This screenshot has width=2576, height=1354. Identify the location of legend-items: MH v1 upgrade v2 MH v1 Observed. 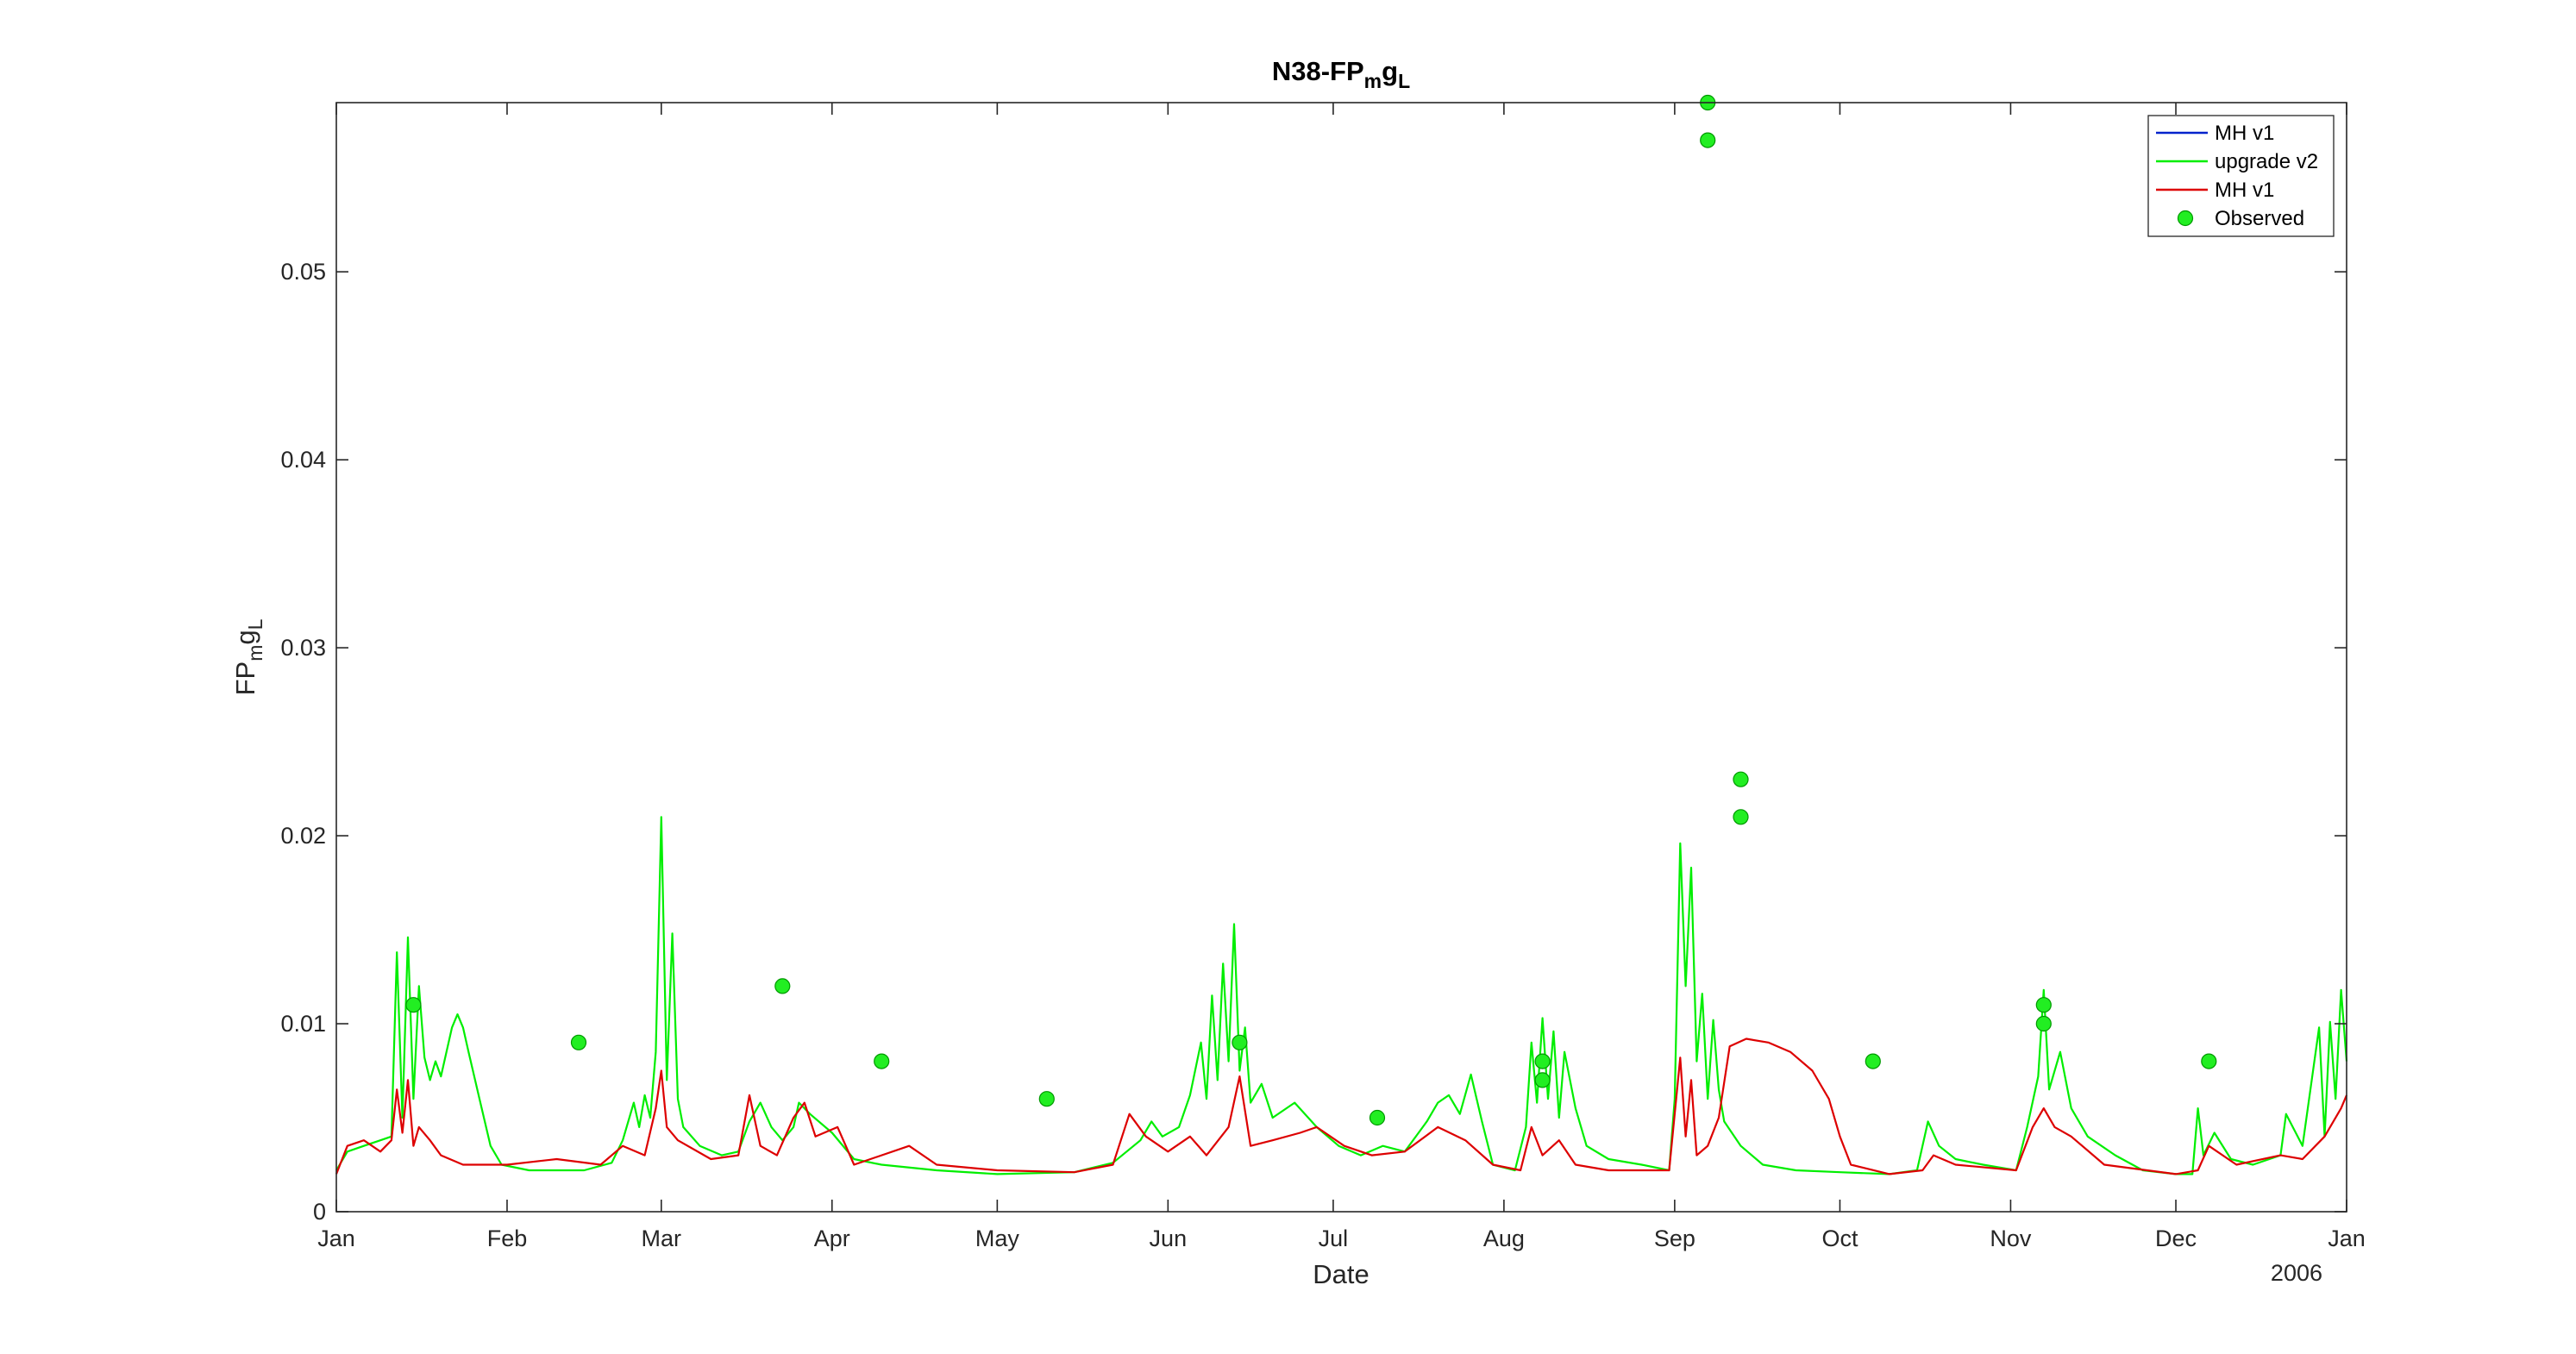
(2237, 176).